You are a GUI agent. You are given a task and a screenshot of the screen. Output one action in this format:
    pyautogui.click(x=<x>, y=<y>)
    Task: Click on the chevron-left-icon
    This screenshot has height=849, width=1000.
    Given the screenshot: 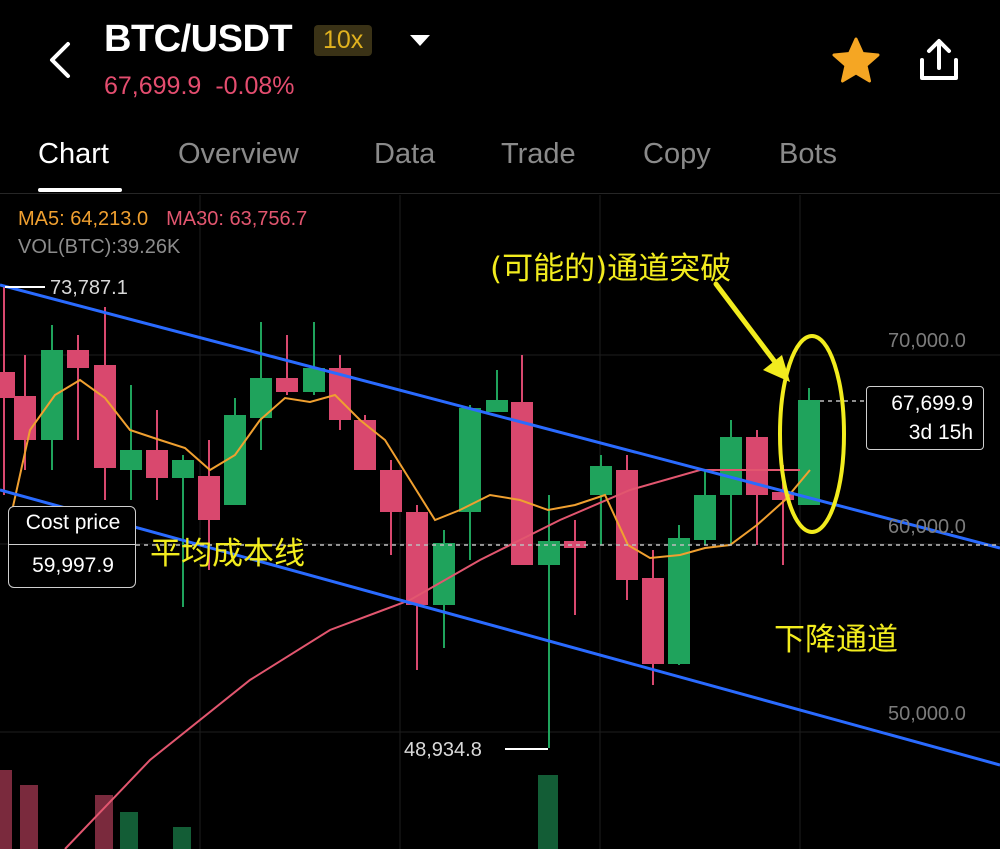 What is the action you would take?
    pyautogui.click(x=60, y=60)
    